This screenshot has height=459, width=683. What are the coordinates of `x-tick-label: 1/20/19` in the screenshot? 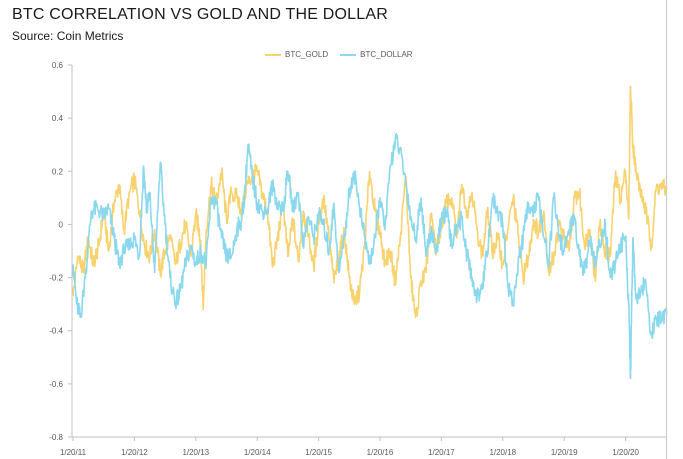 It's located at (564, 452).